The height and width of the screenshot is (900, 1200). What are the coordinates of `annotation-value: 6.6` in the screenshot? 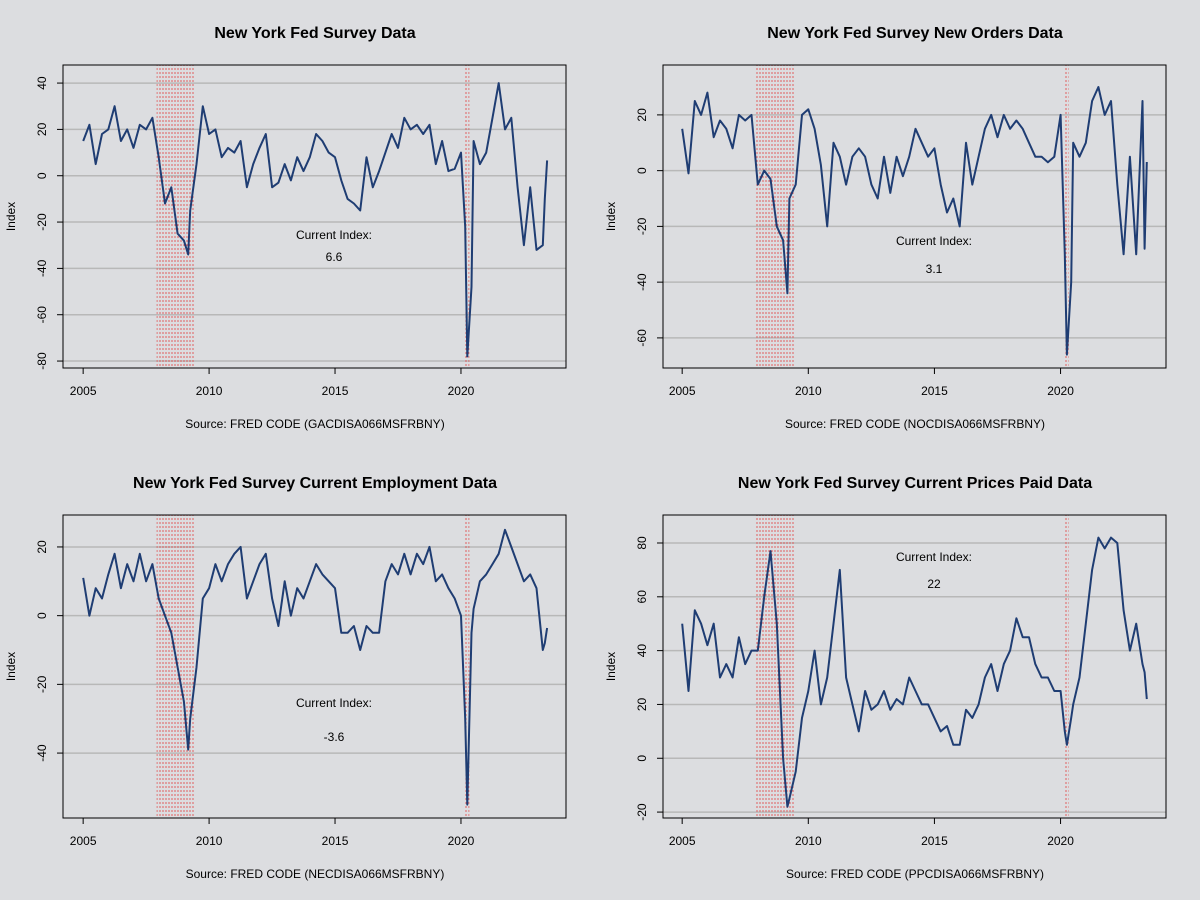 It's located at (334, 257).